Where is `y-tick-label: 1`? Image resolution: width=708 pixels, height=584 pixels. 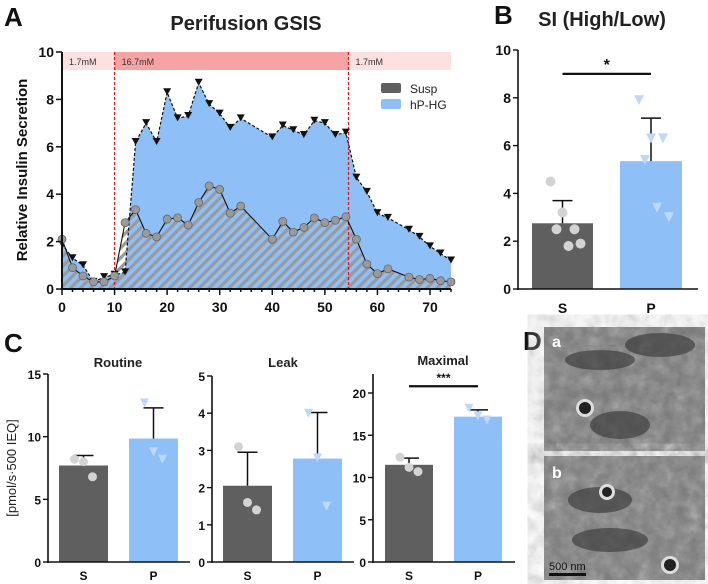 y-tick-label: 1 is located at coordinates (201, 526).